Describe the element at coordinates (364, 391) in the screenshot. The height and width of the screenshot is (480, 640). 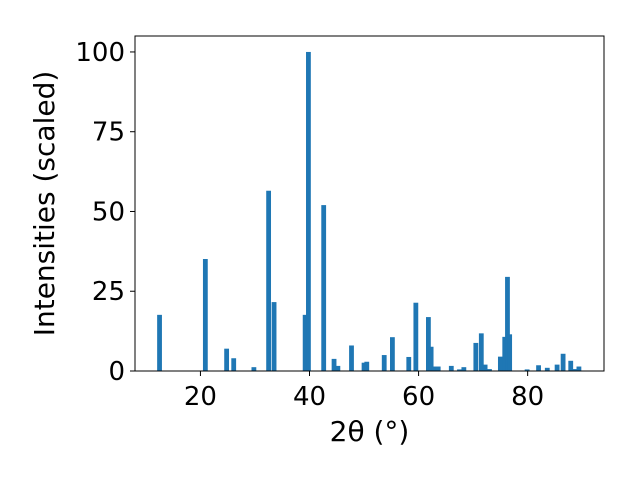
I see `x-axis: 20 40 60 80` at that location.